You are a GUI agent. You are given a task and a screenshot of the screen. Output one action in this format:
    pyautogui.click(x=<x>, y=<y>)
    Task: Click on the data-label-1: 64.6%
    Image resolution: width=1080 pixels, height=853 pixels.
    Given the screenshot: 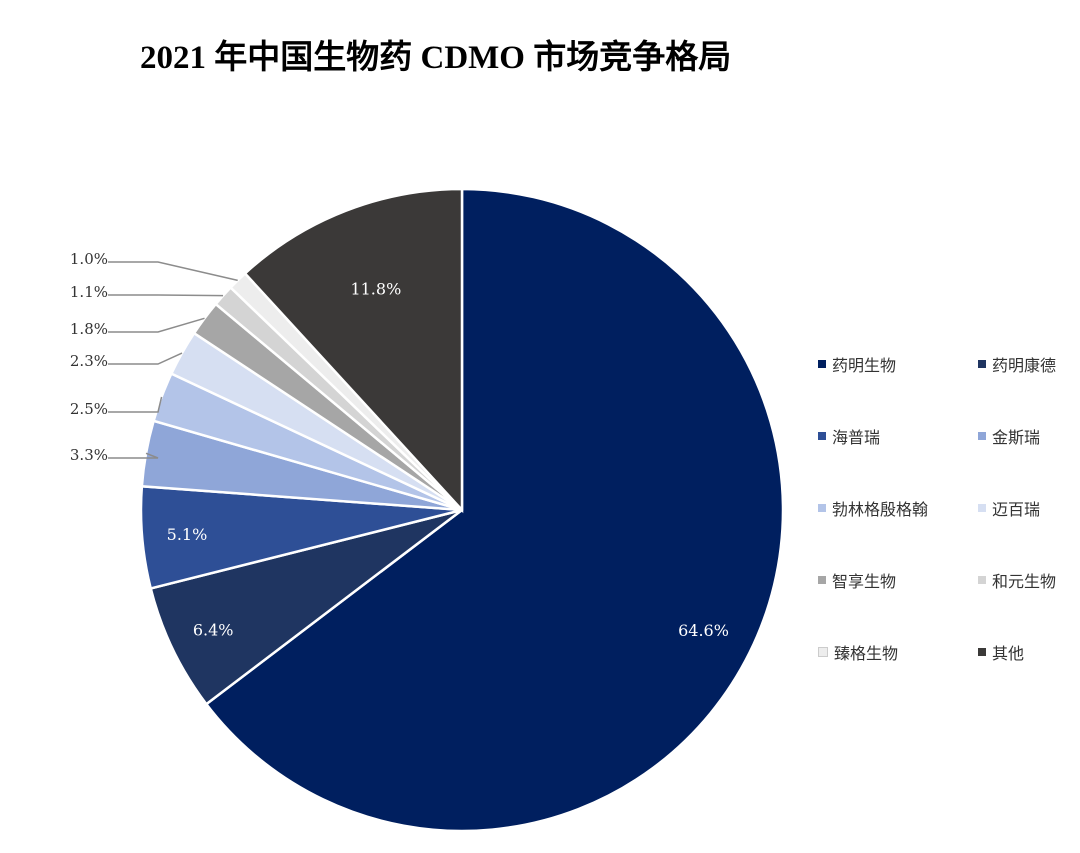 What is the action you would take?
    pyautogui.click(x=703, y=630)
    